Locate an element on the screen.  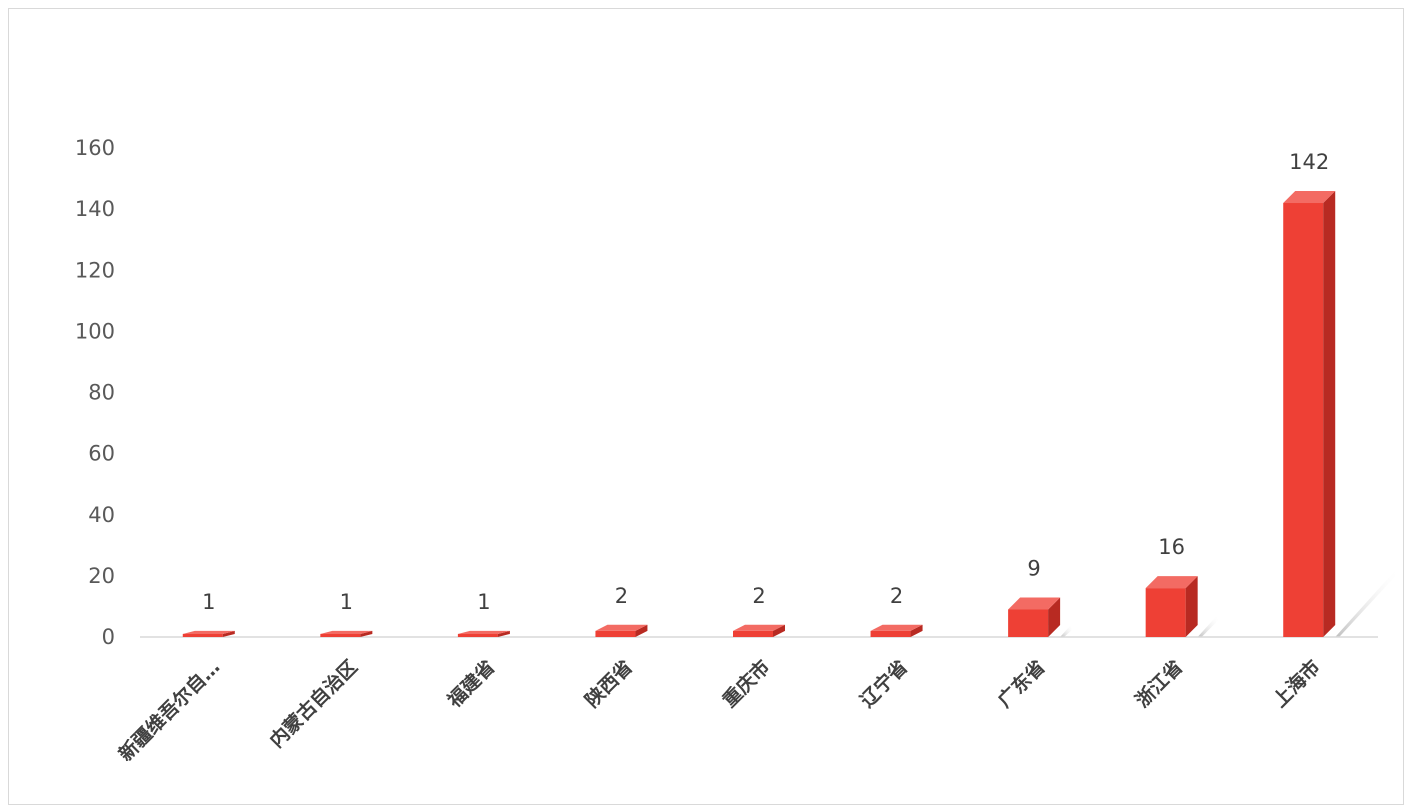
y-tick-label: 0 is located at coordinates (108, 637).